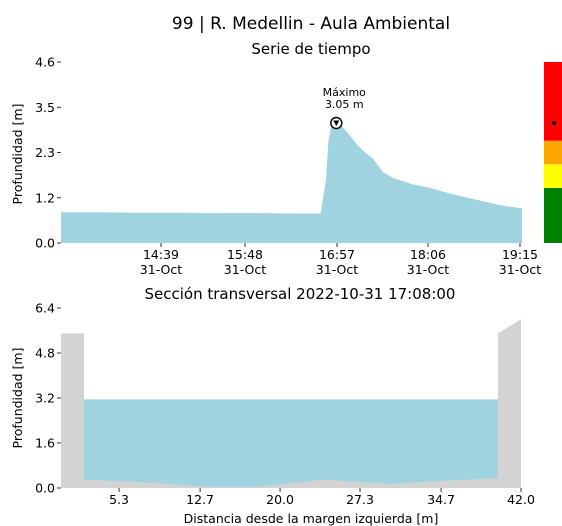 The width and height of the screenshot is (562, 526). Describe the element at coordinates (428, 254) in the screenshot. I see `xtick-time: 18:06` at that location.